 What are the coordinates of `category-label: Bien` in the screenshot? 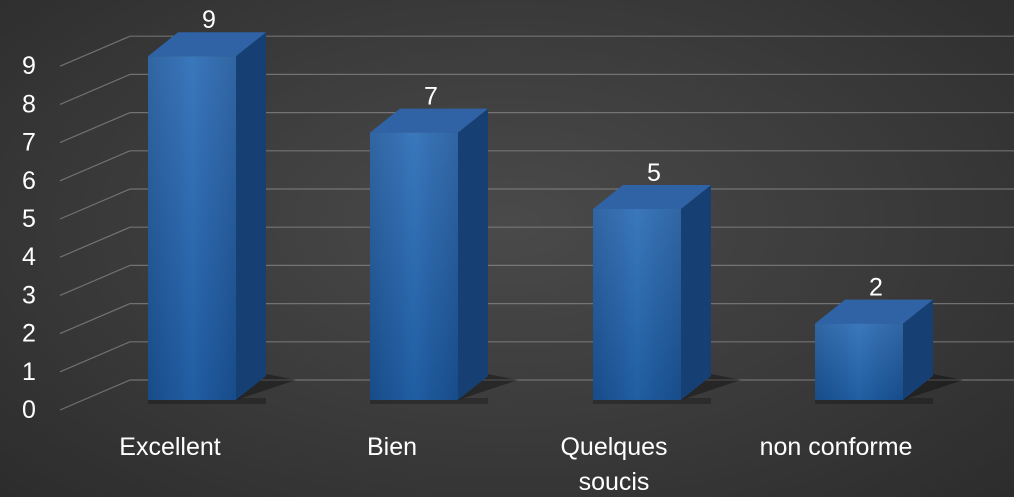 It's located at (392, 447).